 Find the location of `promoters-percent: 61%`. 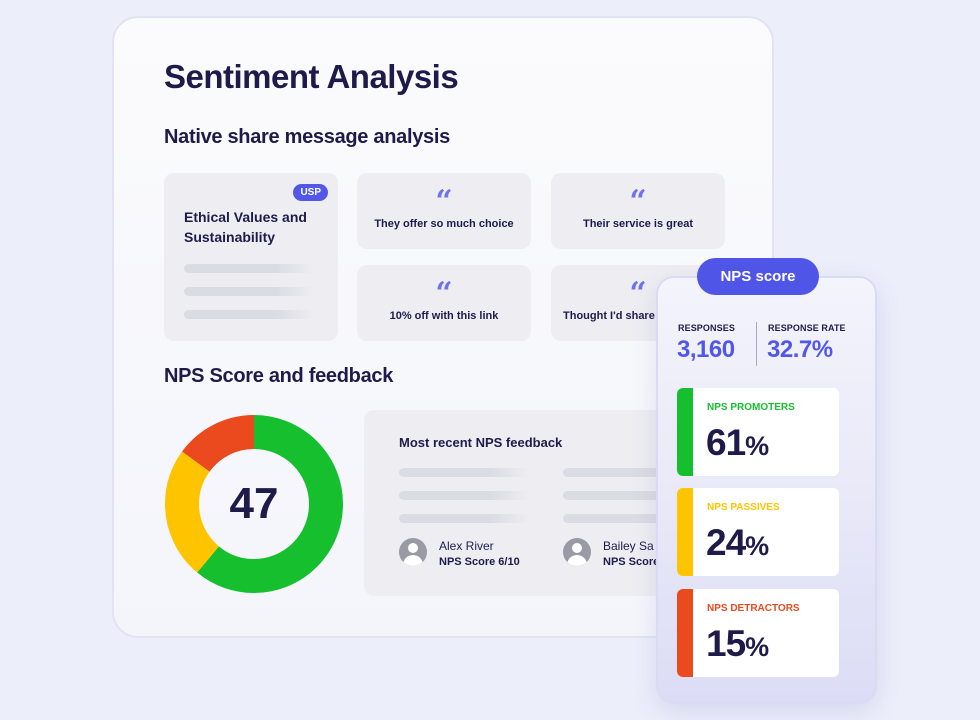

promoters-percent: 61% is located at coordinates (738, 442).